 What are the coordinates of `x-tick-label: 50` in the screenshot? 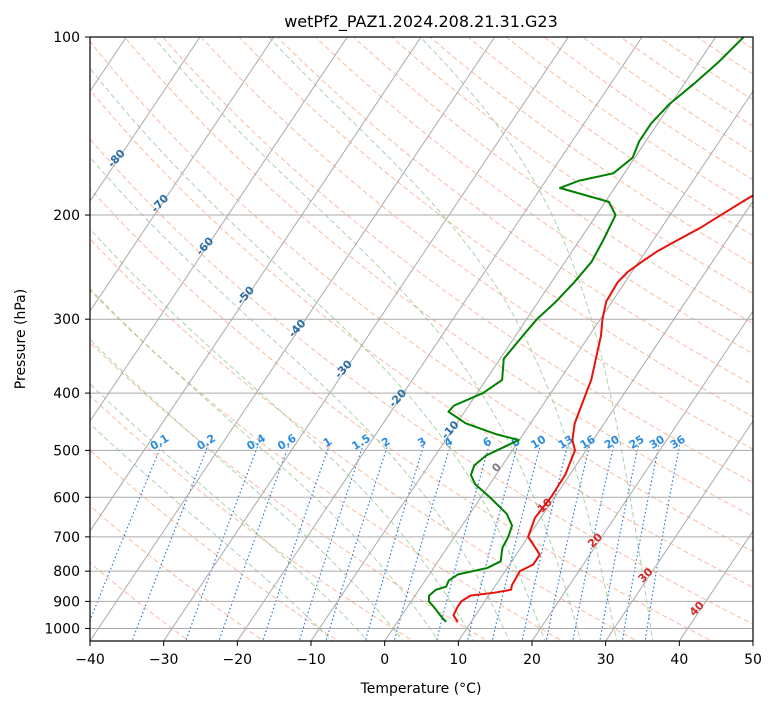 It's located at (753, 660).